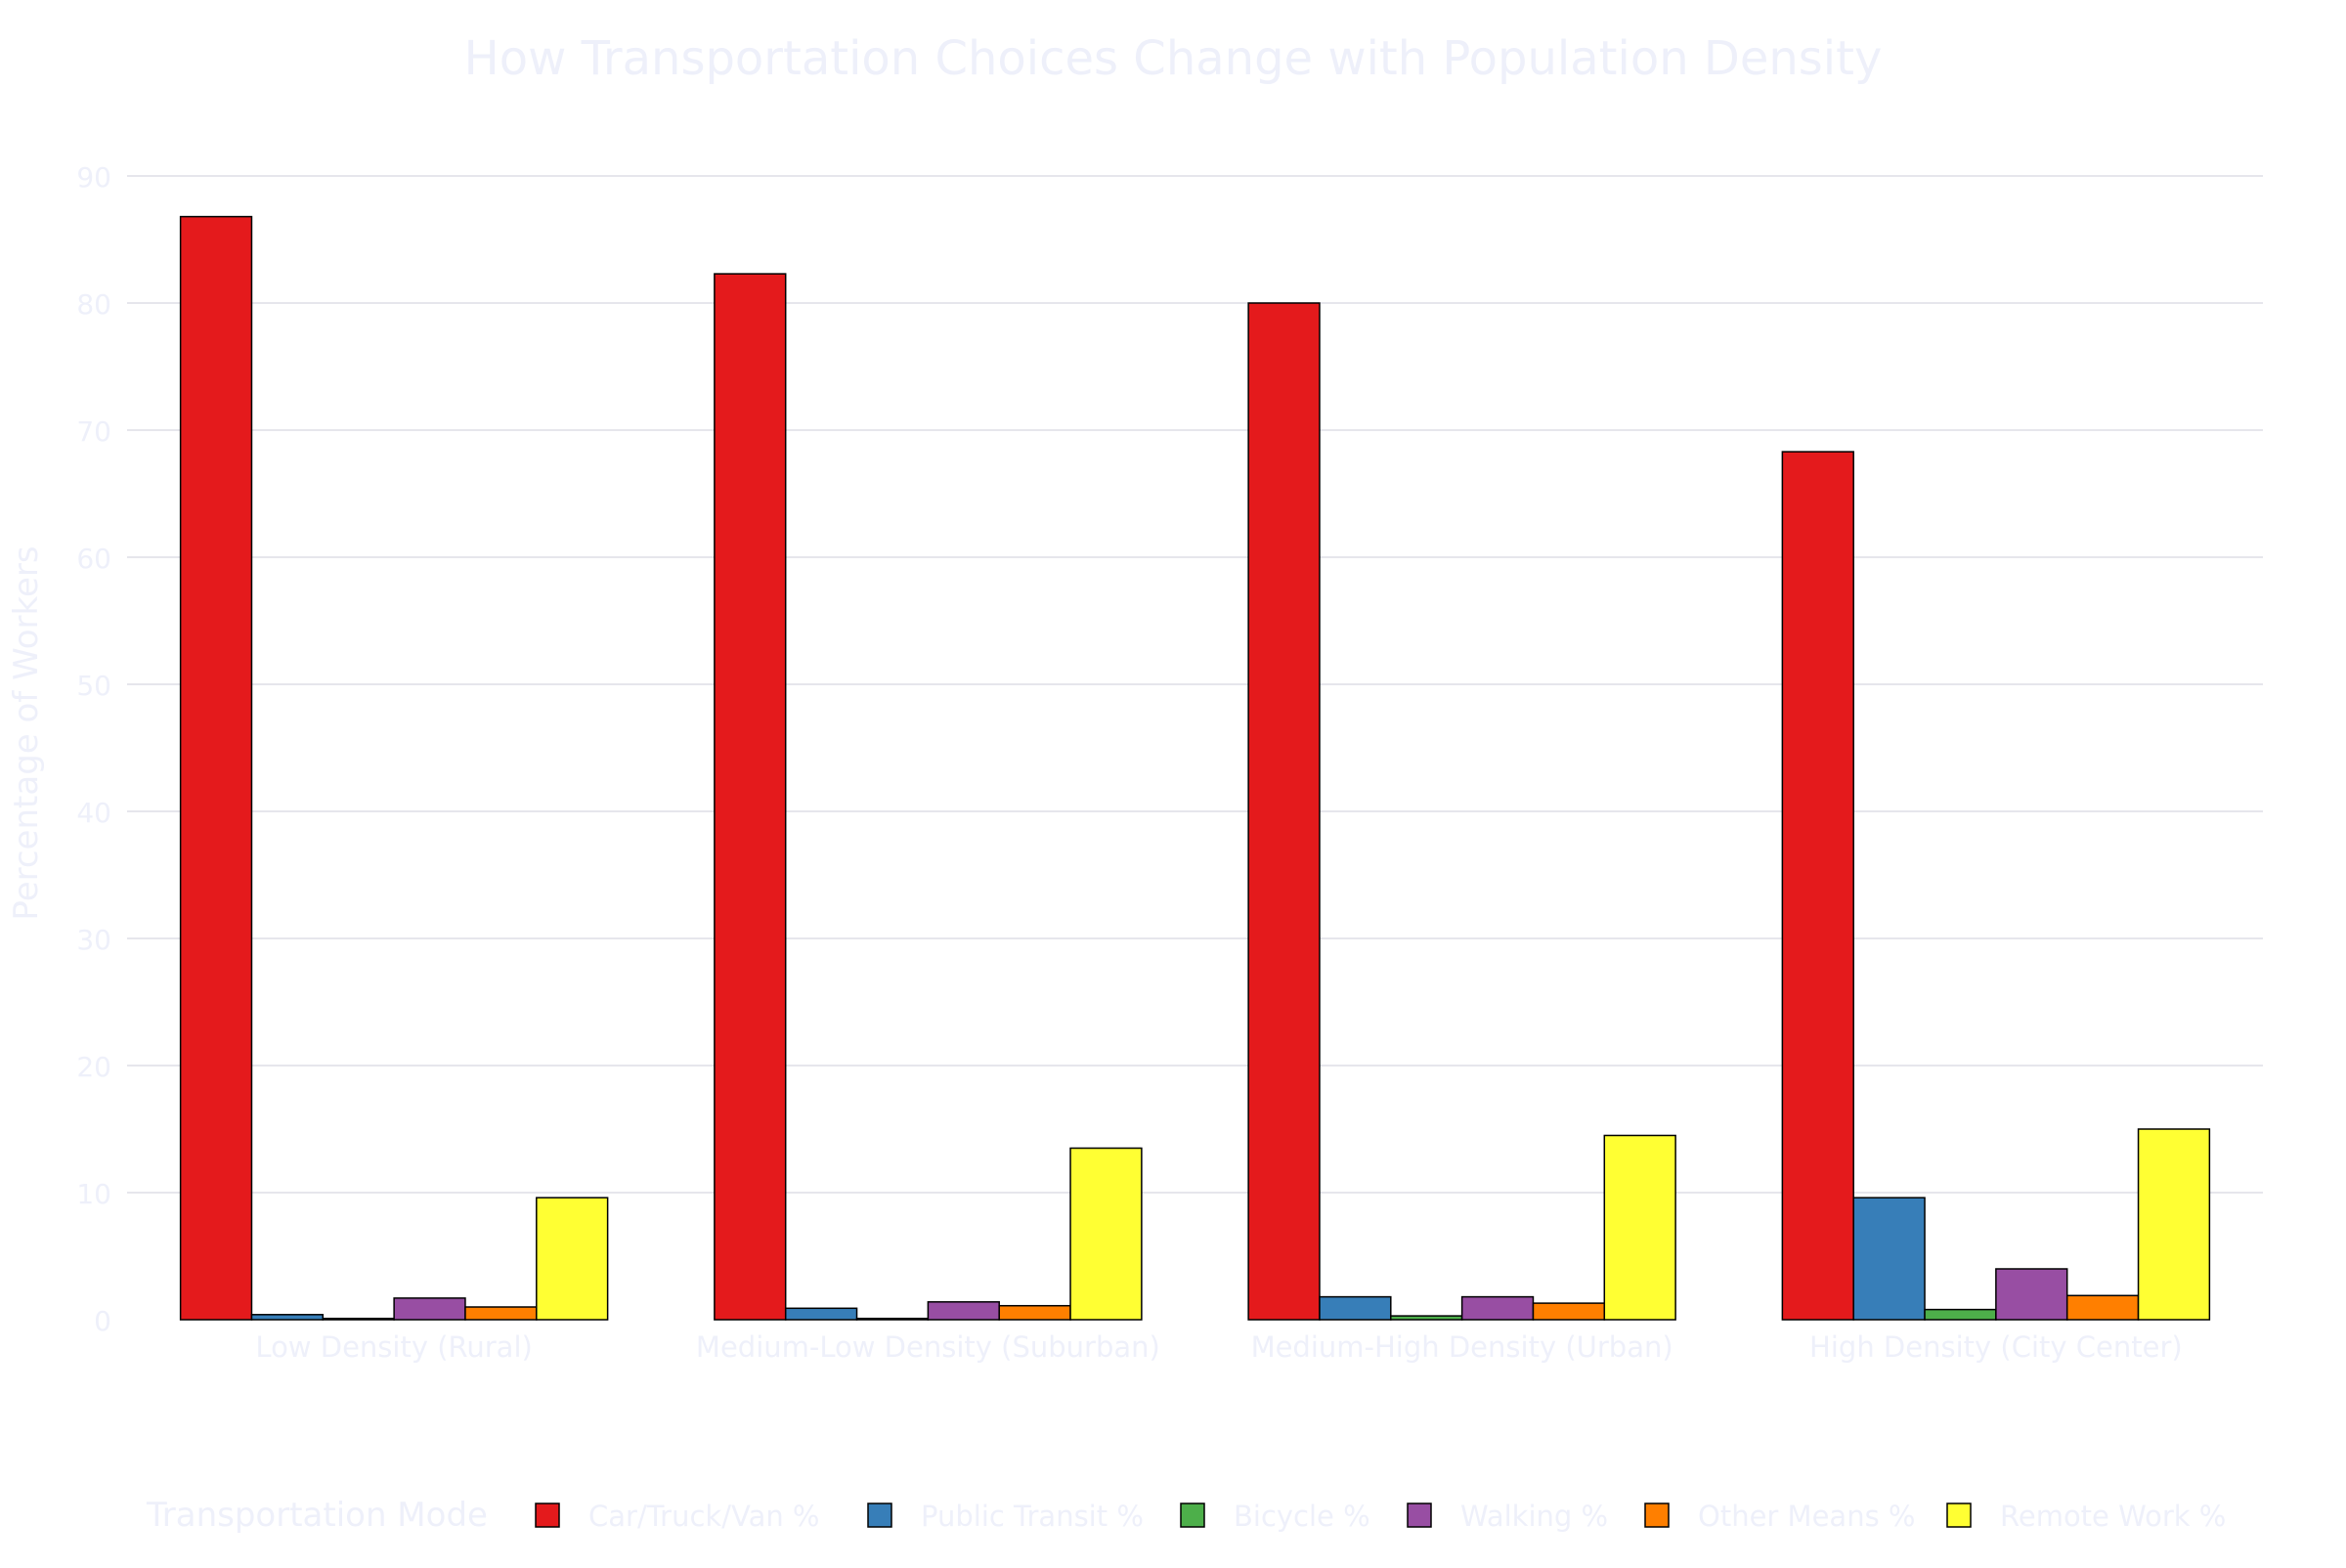 The height and width of the screenshot is (1568, 2346). I want to click on y-tick-label: 0, so click(103, 1321).